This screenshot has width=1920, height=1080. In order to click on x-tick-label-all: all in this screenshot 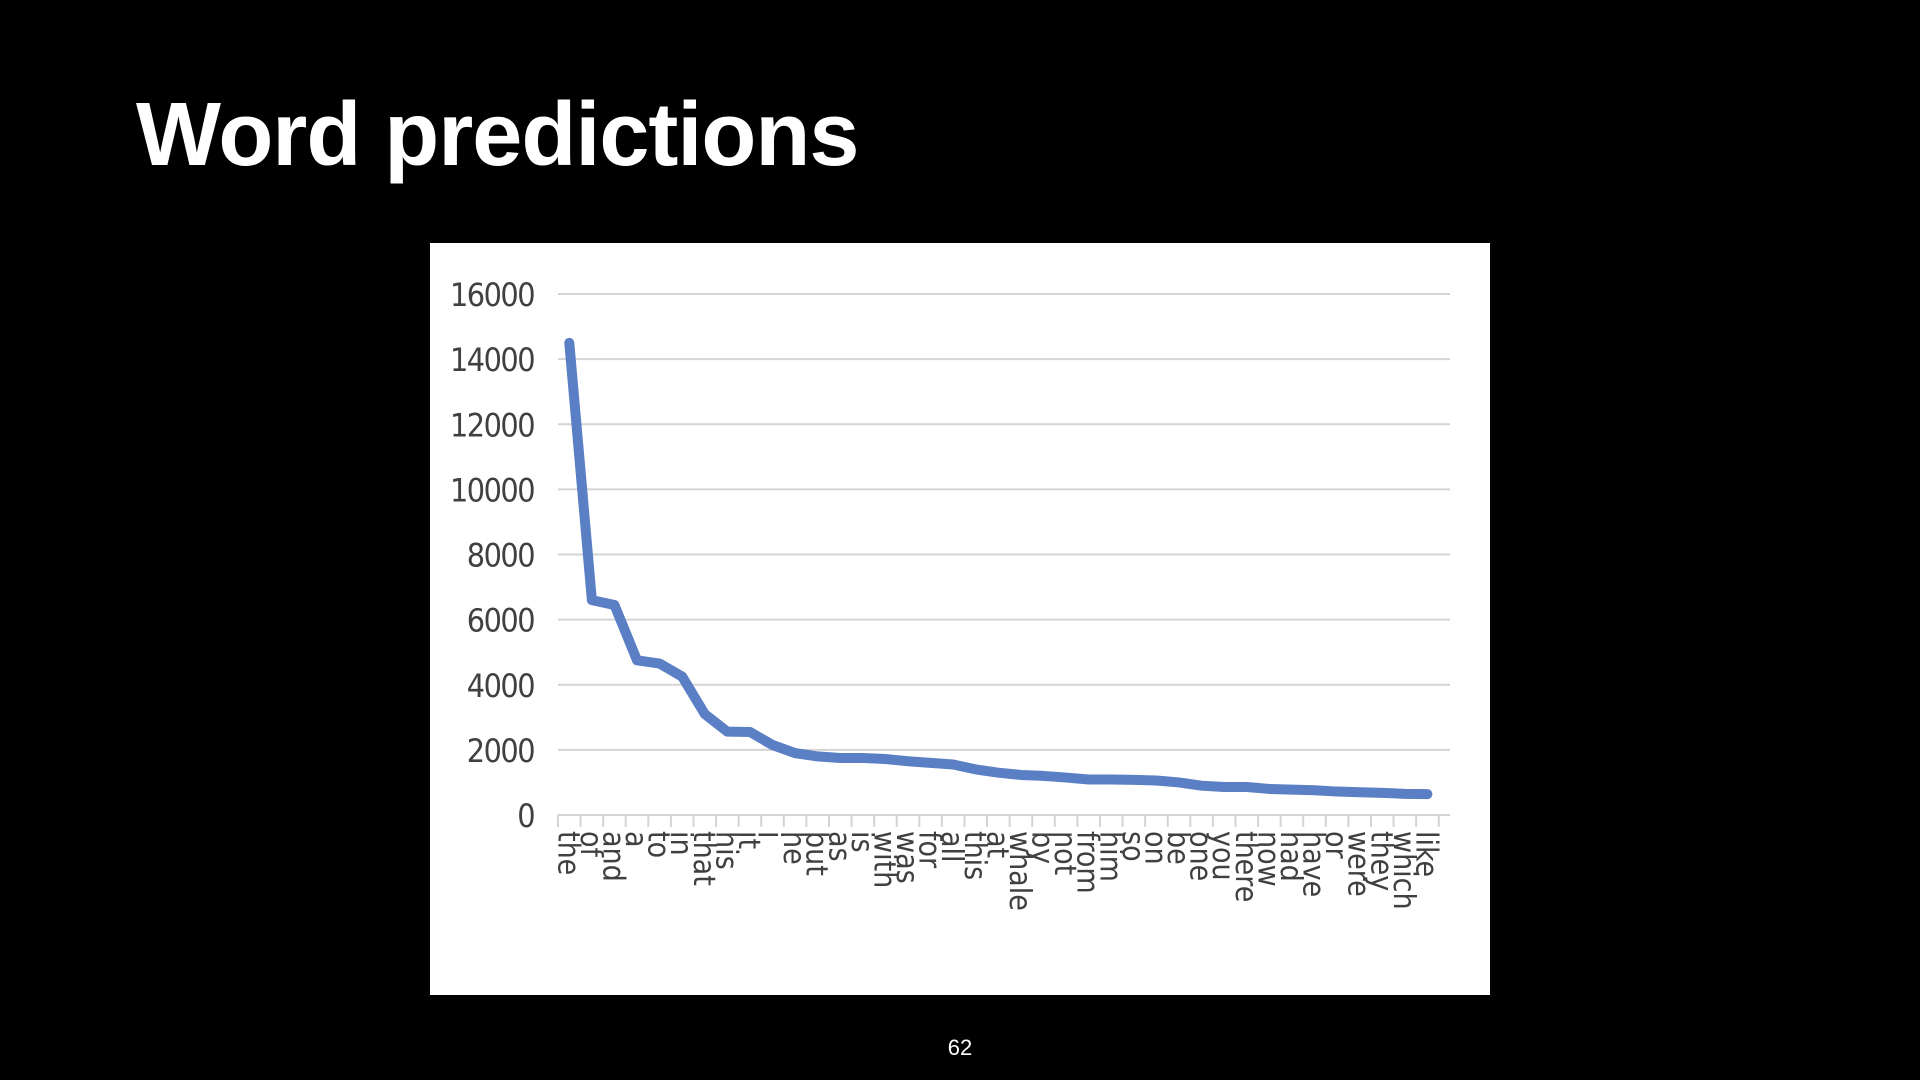, I will do `click(951, 847)`.